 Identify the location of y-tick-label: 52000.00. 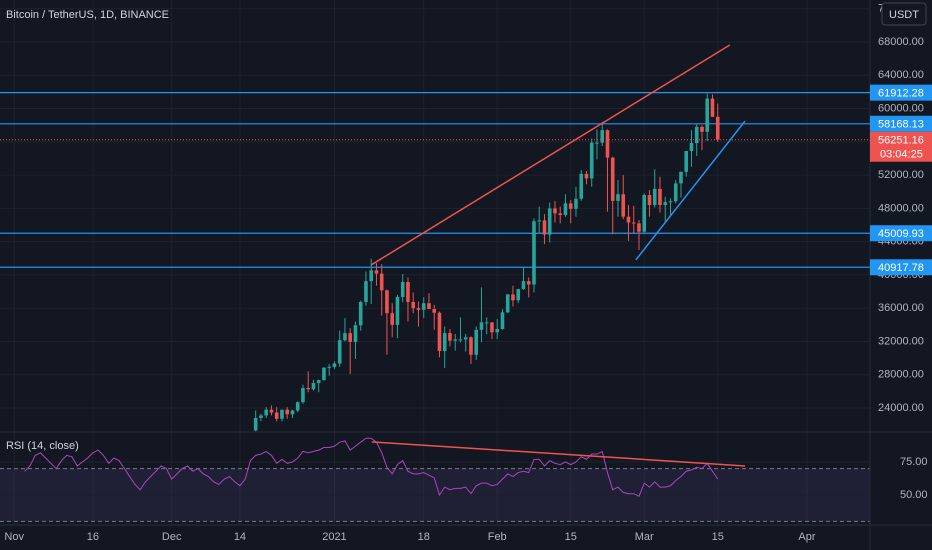
(901, 175).